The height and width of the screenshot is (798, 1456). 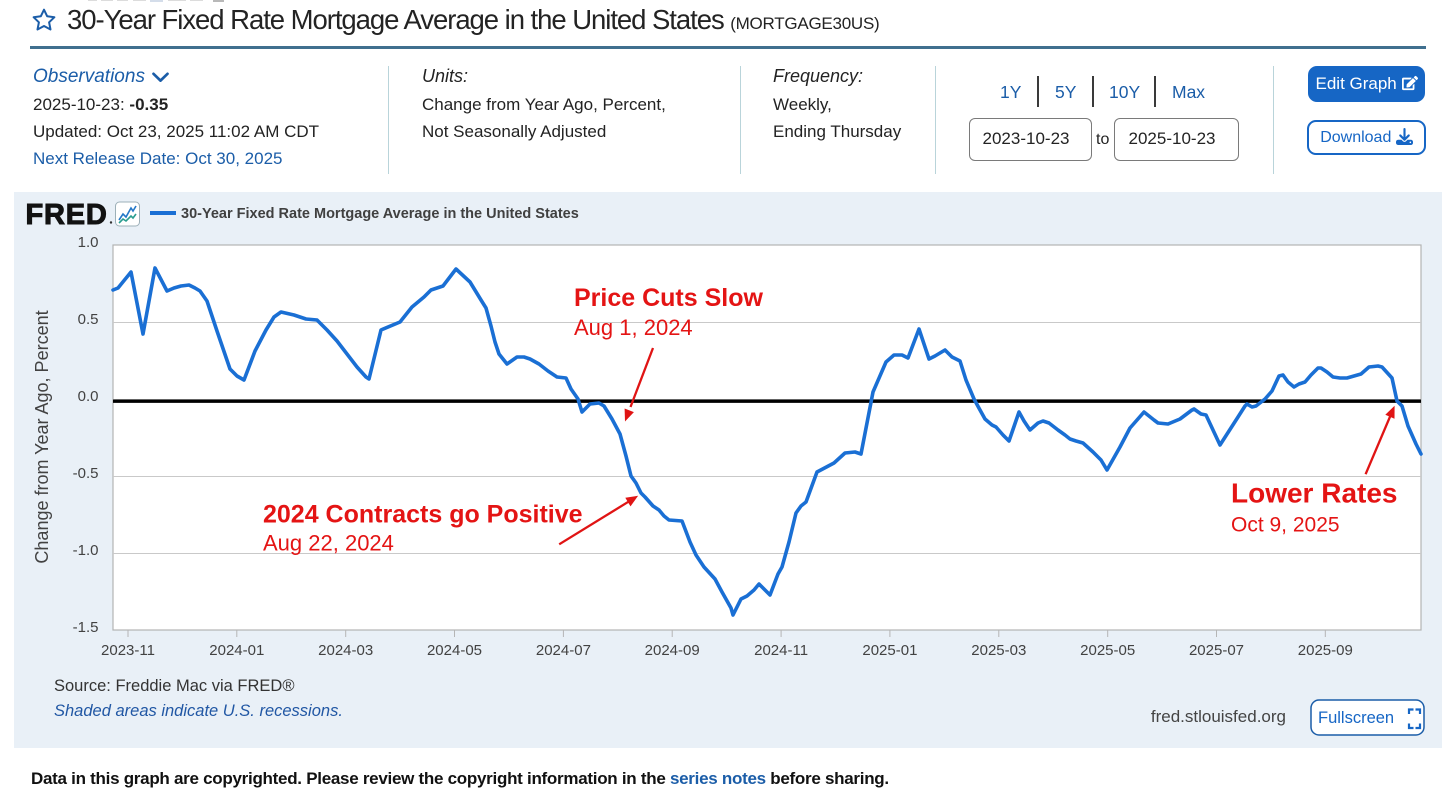 What do you see at coordinates (423, 515) in the screenshot?
I see `svg-text: 2024 Contracts go Positive` at bounding box center [423, 515].